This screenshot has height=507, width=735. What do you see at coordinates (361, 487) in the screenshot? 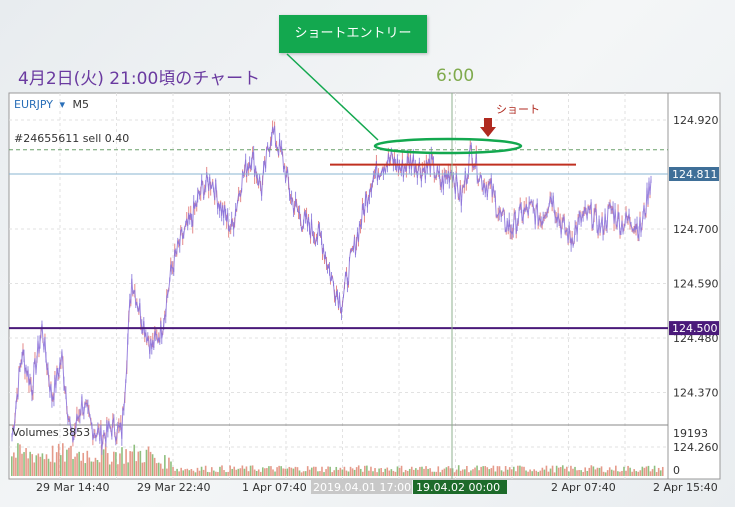
I see `crosshair-time-tag-bg` at bounding box center [361, 487].